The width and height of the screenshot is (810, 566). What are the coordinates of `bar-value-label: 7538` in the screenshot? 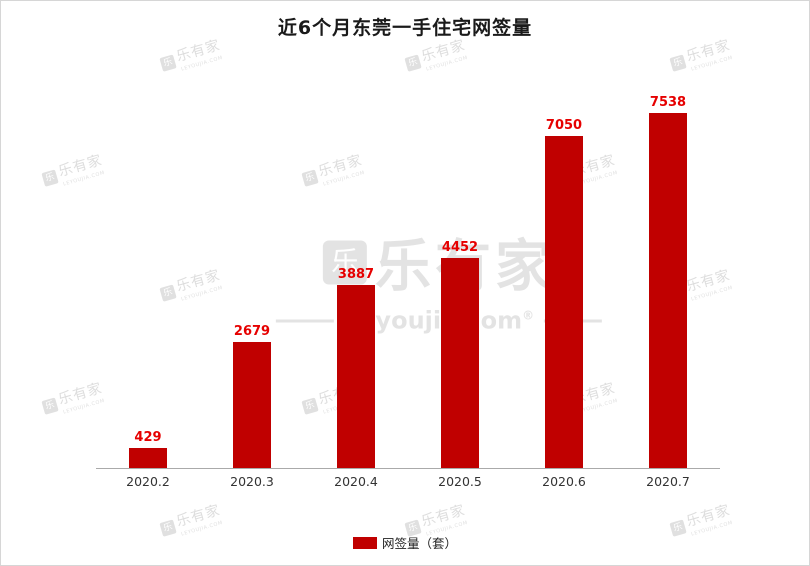 It's located at (668, 102).